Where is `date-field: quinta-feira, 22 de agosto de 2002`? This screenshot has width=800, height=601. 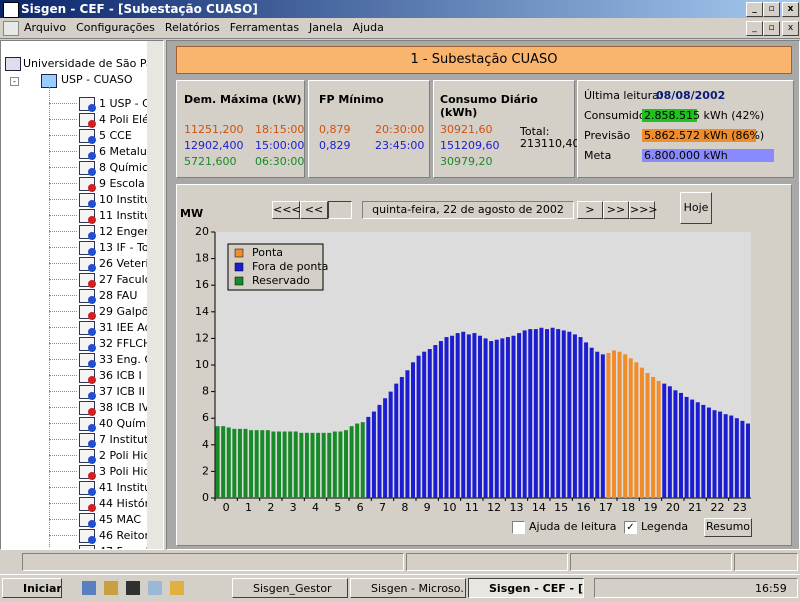
date-field: quinta-feira, 22 de agosto de 2002 is located at coordinates (468, 210).